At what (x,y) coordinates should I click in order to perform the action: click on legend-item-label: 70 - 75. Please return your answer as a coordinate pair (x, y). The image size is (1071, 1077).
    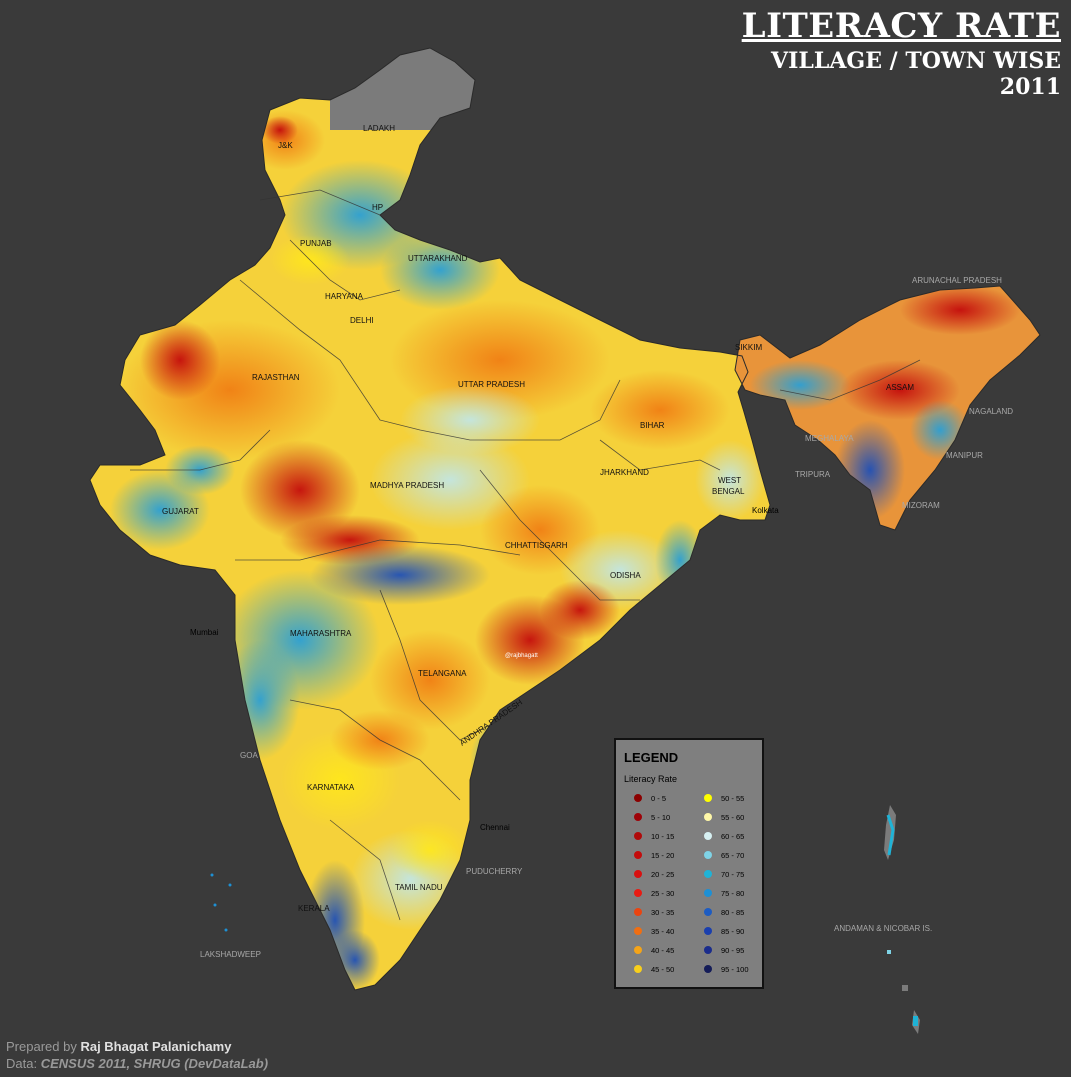
    Looking at the image, I should click on (733, 874).